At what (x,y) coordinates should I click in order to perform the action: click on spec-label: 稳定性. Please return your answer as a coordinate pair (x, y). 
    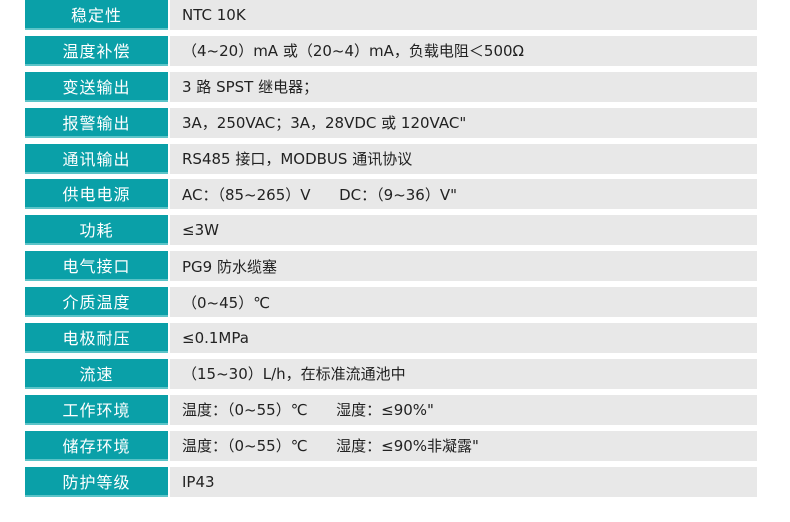
    Looking at the image, I should click on (96, 15).